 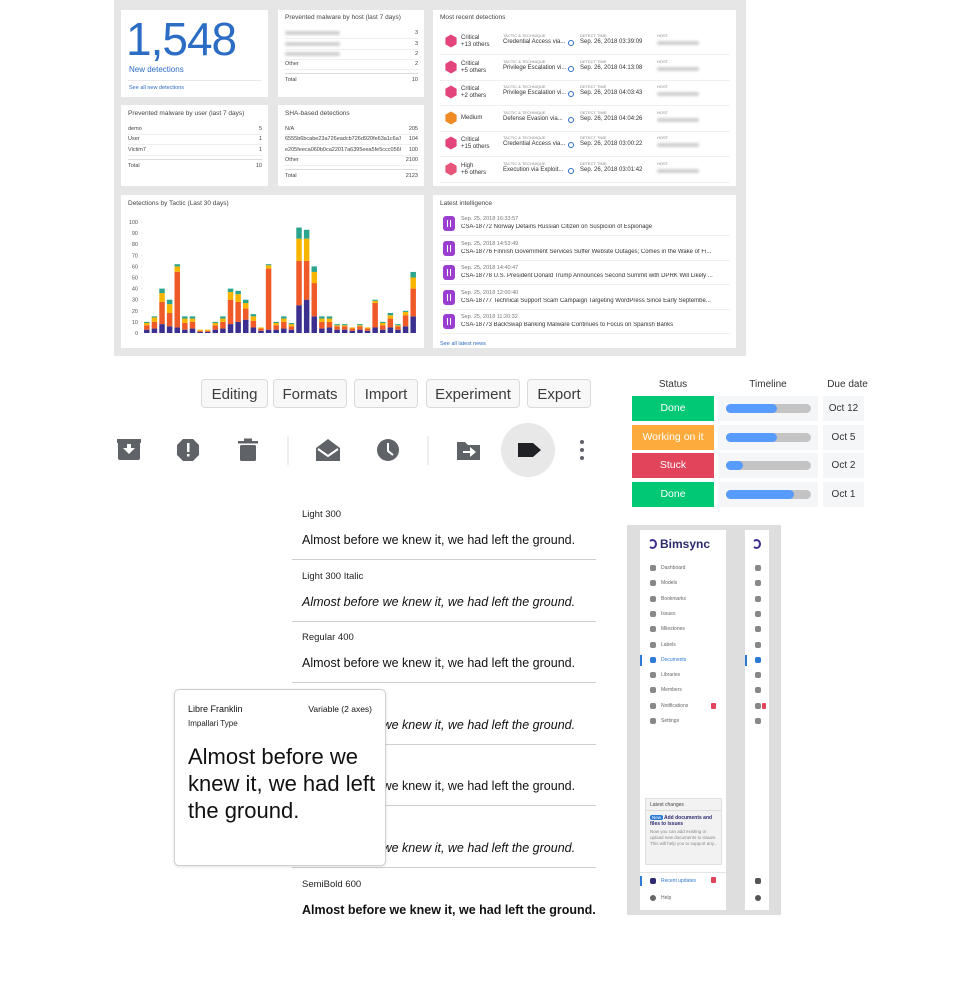 What do you see at coordinates (463, 344) in the screenshot?
I see `intel-link: See all latest news` at bounding box center [463, 344].